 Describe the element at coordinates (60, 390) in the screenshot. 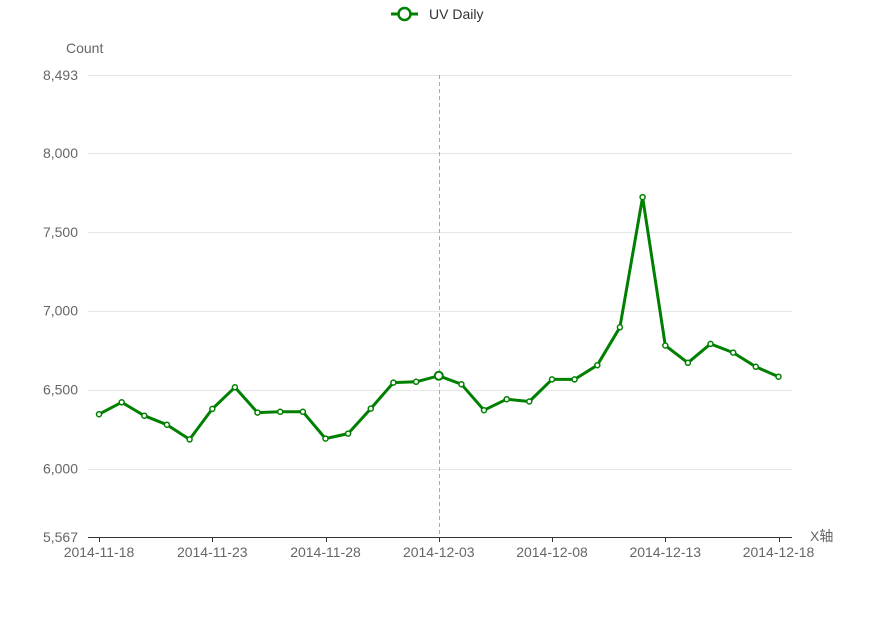

I see `y-tick-label: 6,500` at that location.